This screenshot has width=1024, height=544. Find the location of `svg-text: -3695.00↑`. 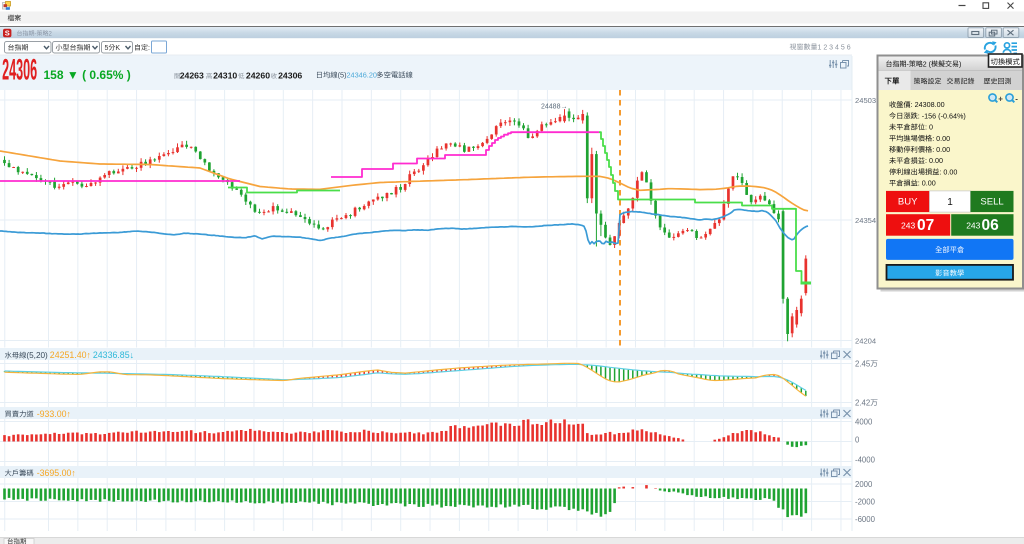

svg-text: -3695.00↑ is located at coordinates (56, 473).